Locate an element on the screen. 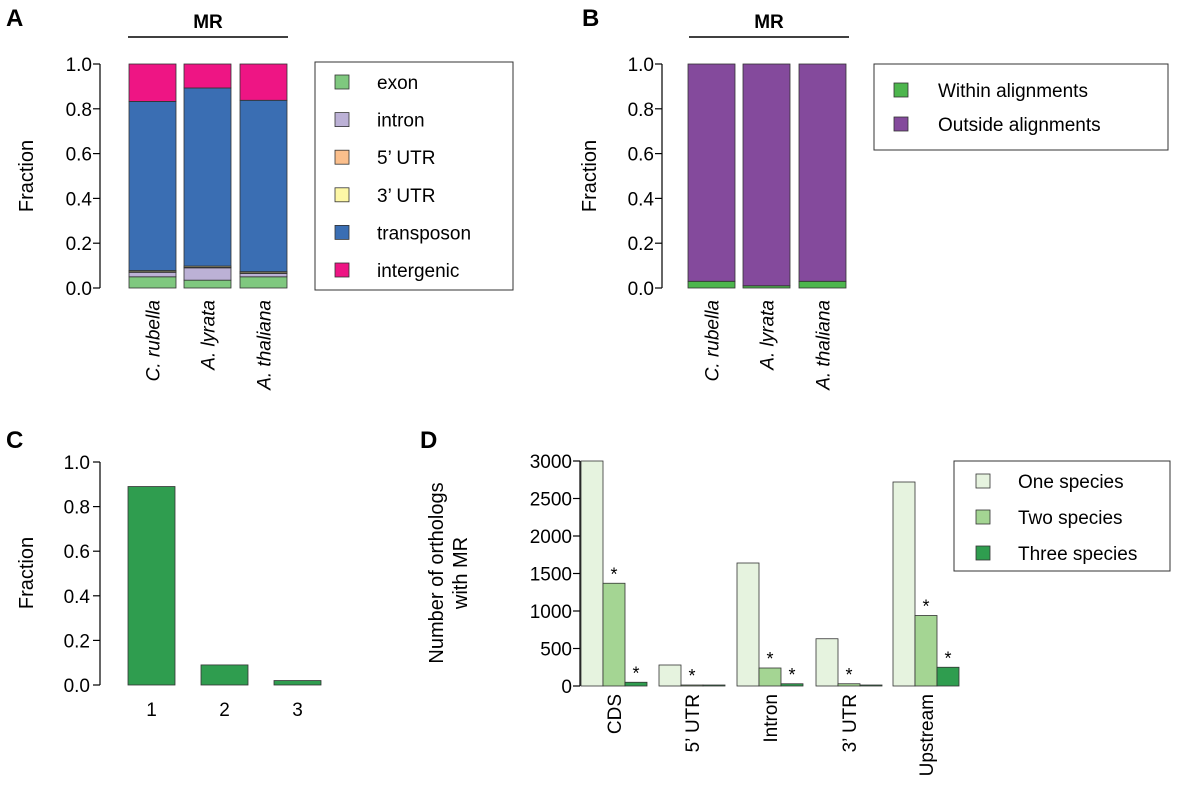 The height and width of the screenshot is (800, 1185). panel-a-legend-swatch-3-utr is located at coordinates (342, 195).